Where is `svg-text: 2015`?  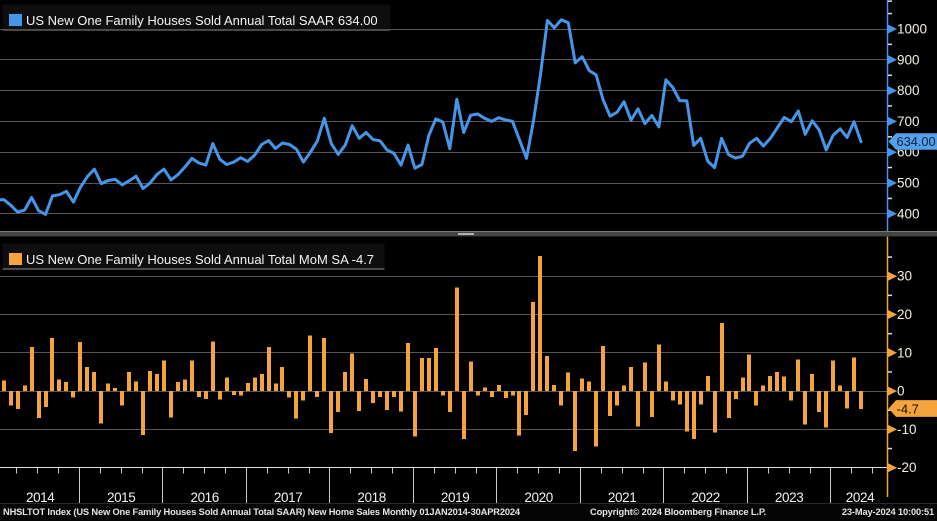 svg-text: 2015 is located at coordinates (121, 497).